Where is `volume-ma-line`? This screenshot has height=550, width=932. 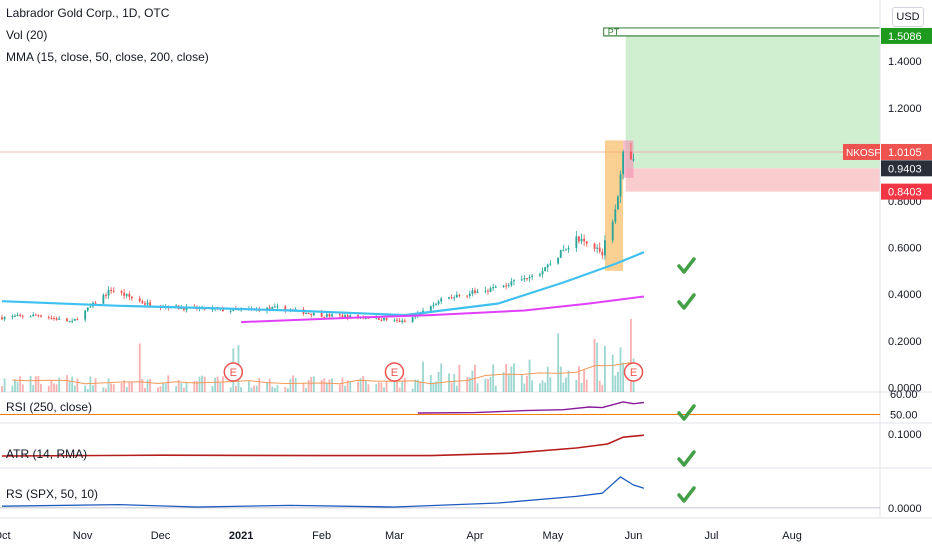 volume-ma-line is located at coordinates (321, 373).